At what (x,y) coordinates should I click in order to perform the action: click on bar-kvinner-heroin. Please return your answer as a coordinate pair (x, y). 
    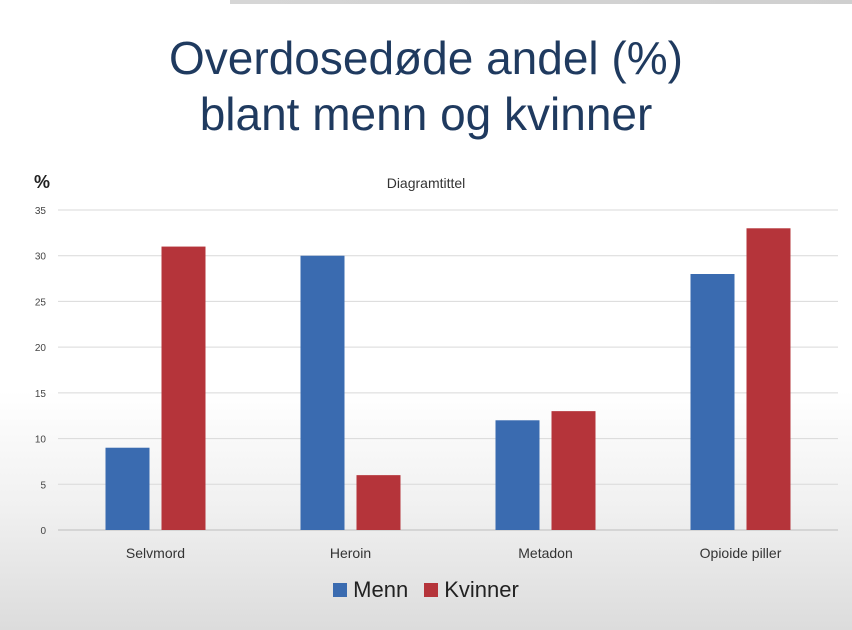
    Looking at the image, I should click on (378, 502).